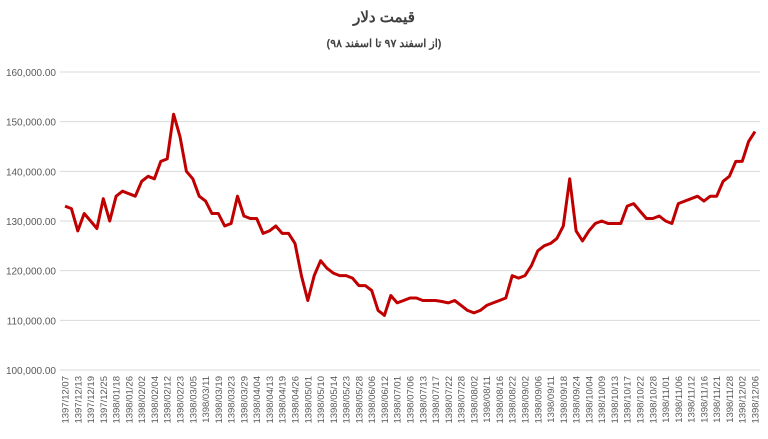 The image size is (768, 439). What do you see at coordinates (31, 73) in the screenshot?
I see `y-tick-label: 160,000.00` at bounding box center [31, 73].